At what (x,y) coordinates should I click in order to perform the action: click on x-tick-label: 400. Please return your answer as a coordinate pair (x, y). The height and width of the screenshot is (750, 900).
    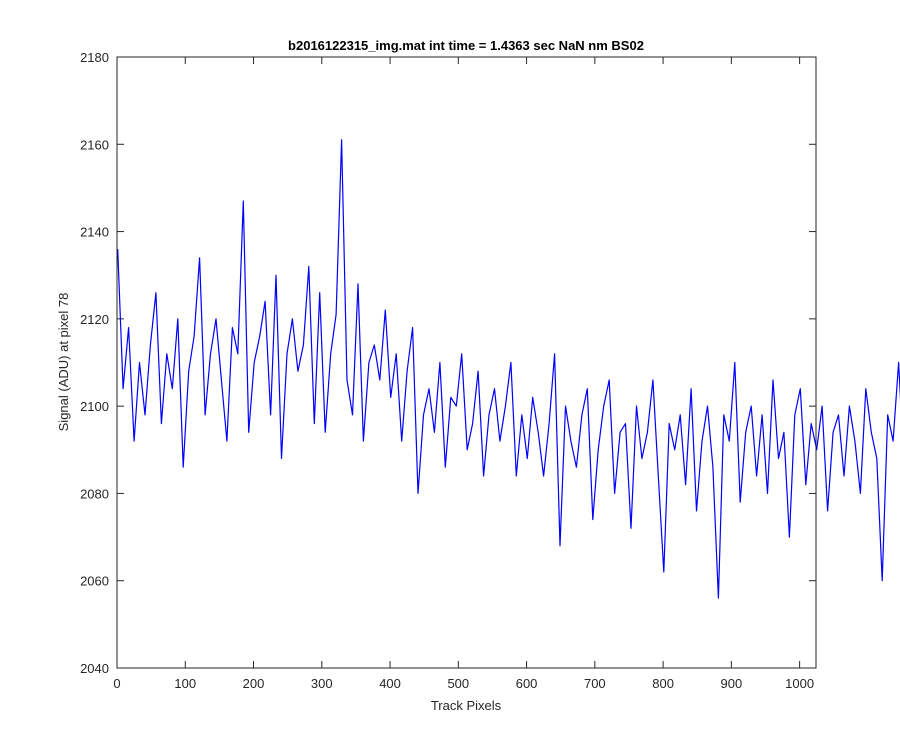
    Looking at the image, I should click on (390, 683).